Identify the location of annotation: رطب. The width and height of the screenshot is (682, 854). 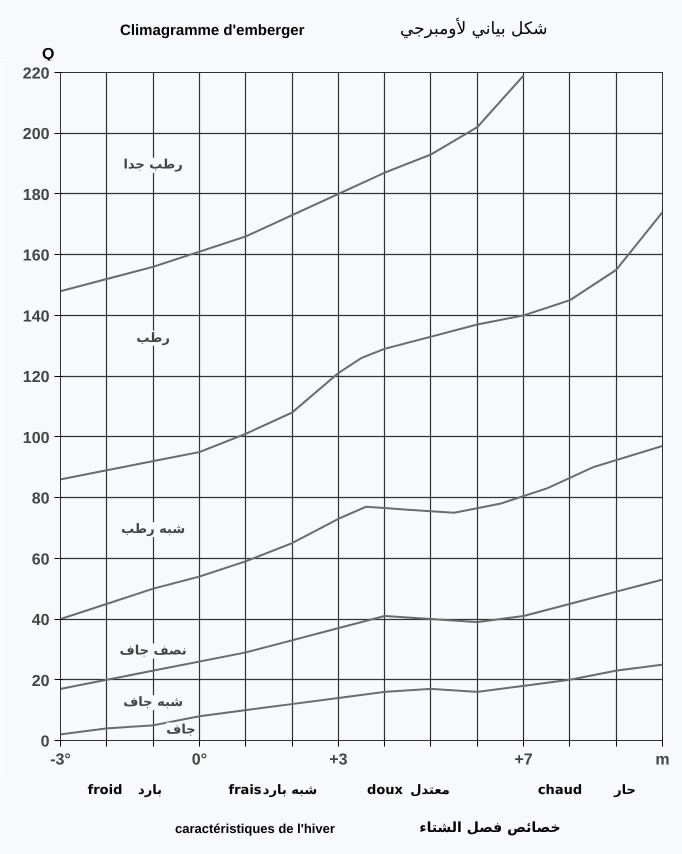
(153, 338).